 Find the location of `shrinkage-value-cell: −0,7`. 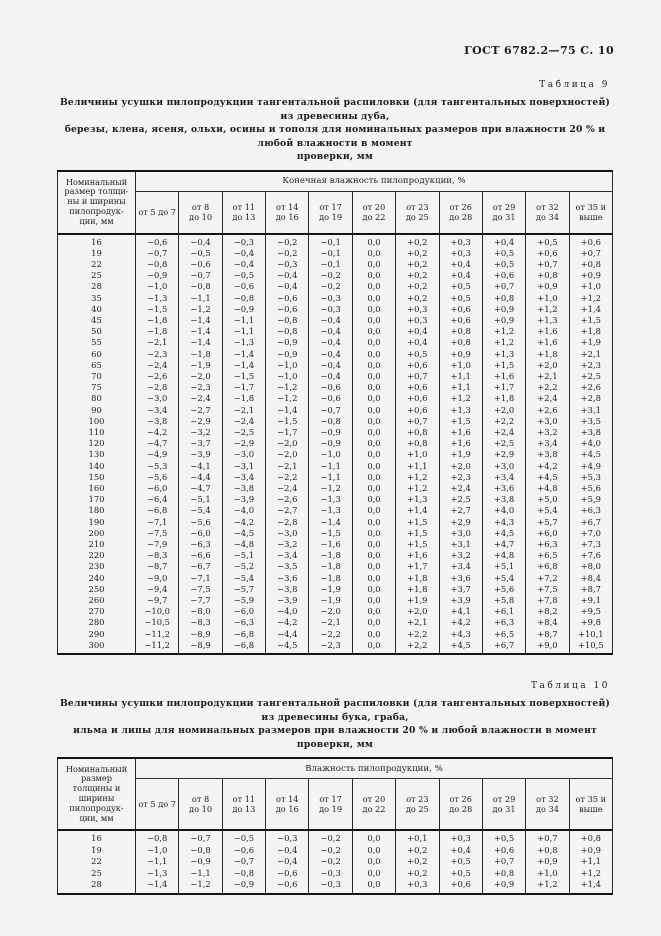

shrinkage-value-cell: −0,7 is located at coordinates (157, 253).